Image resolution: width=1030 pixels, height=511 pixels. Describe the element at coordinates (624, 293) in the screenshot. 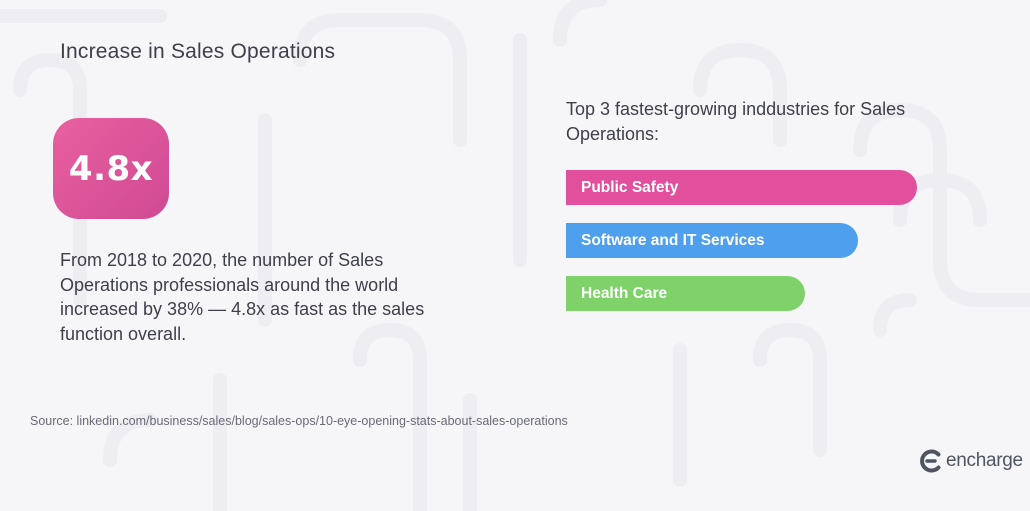

I see `bar-label: Health Care` at that location.